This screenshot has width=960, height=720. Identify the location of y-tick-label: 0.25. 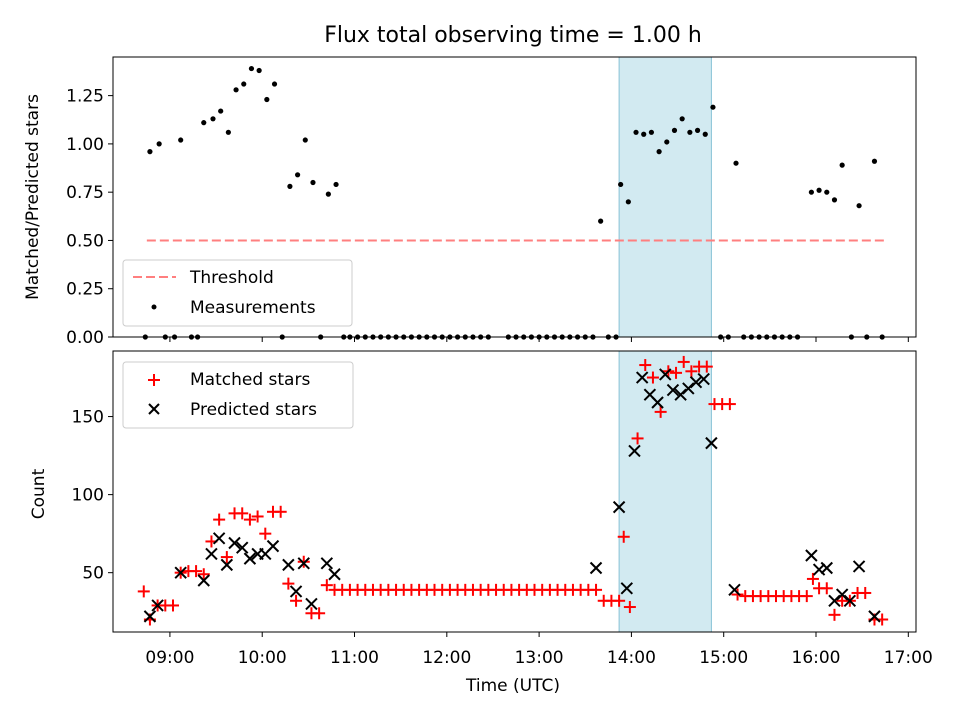
(85, 290).